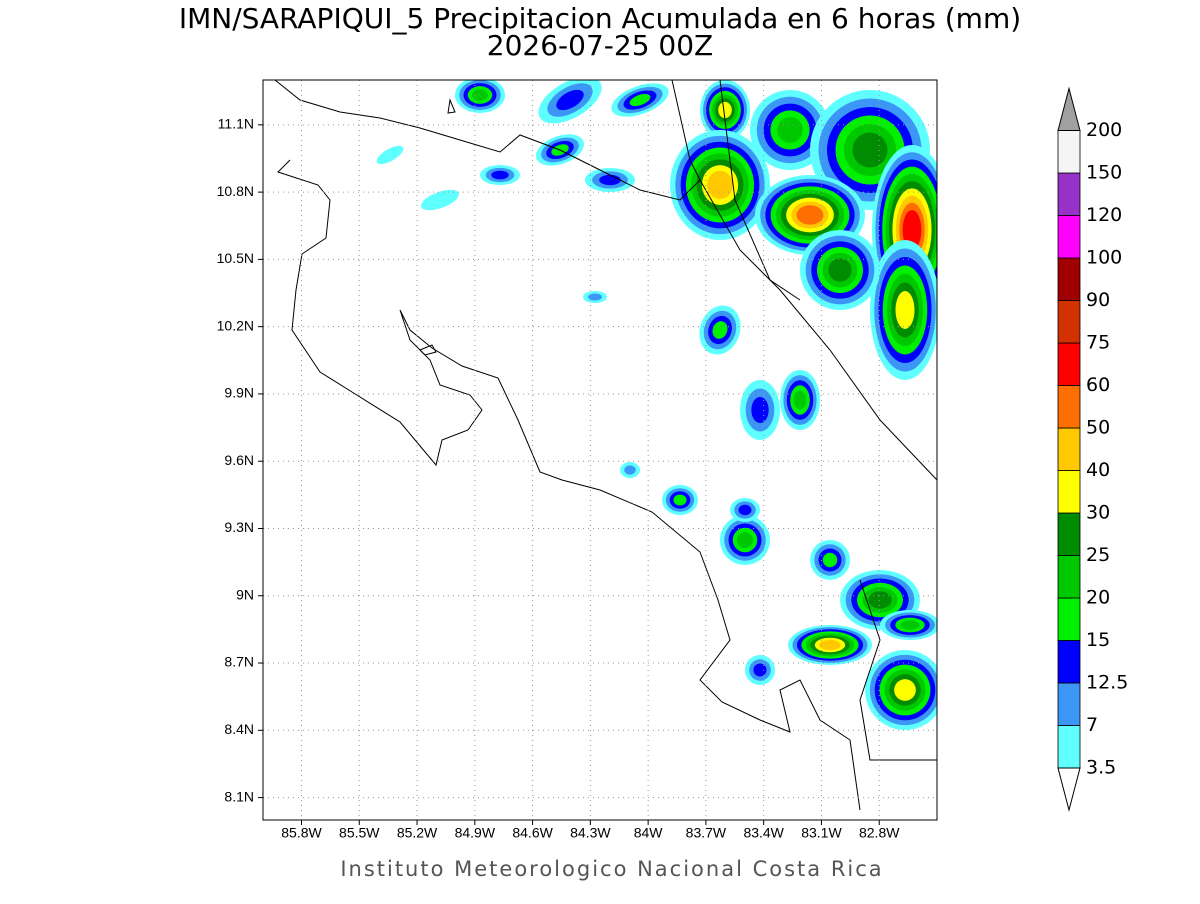 The height and width of the screenshot is (904, 1200). Describe the element at coordinates (1092, 449) in the screenshot. I see `colorbar: 3.5 7 12.5 15 20 25 30 40 50 60 75 90 100 120 150 200` at that location.